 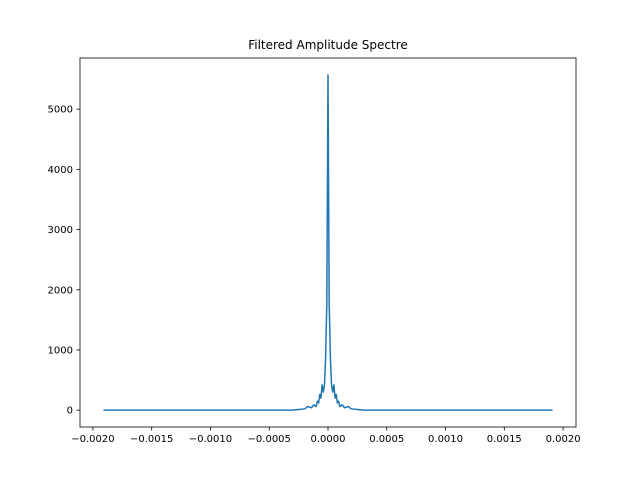 I want to click on x-tick-label: −0.0010, so click(x=210, y=439).